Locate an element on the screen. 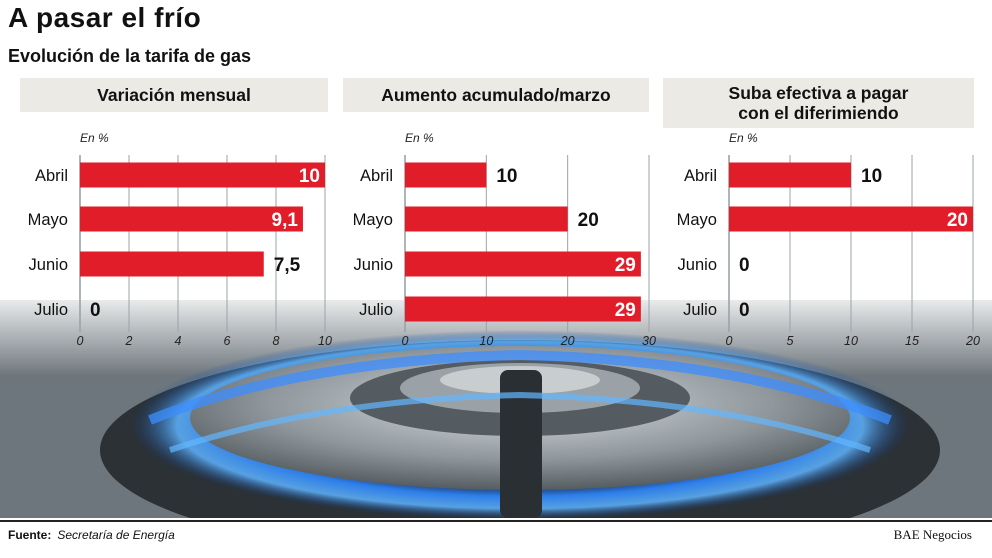 Image resolution: width=992 pixels, height=558 pixels. panel-header-variacion-mensual: Variación mensual is located at coordinates (174, 95).